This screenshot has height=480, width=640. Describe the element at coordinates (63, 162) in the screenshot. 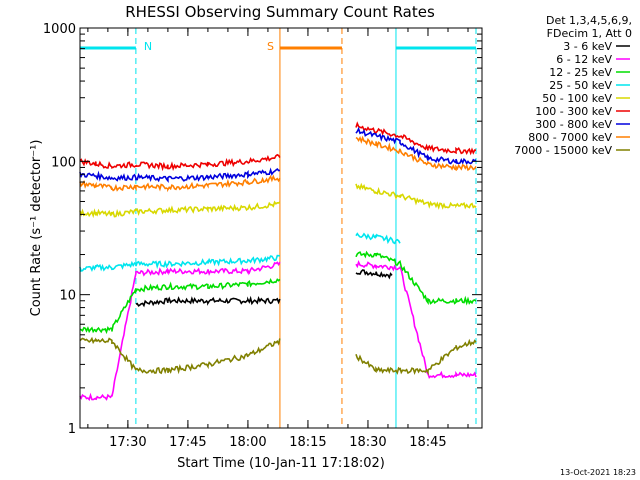

I see `y-tick-label-2: 100` at that location.